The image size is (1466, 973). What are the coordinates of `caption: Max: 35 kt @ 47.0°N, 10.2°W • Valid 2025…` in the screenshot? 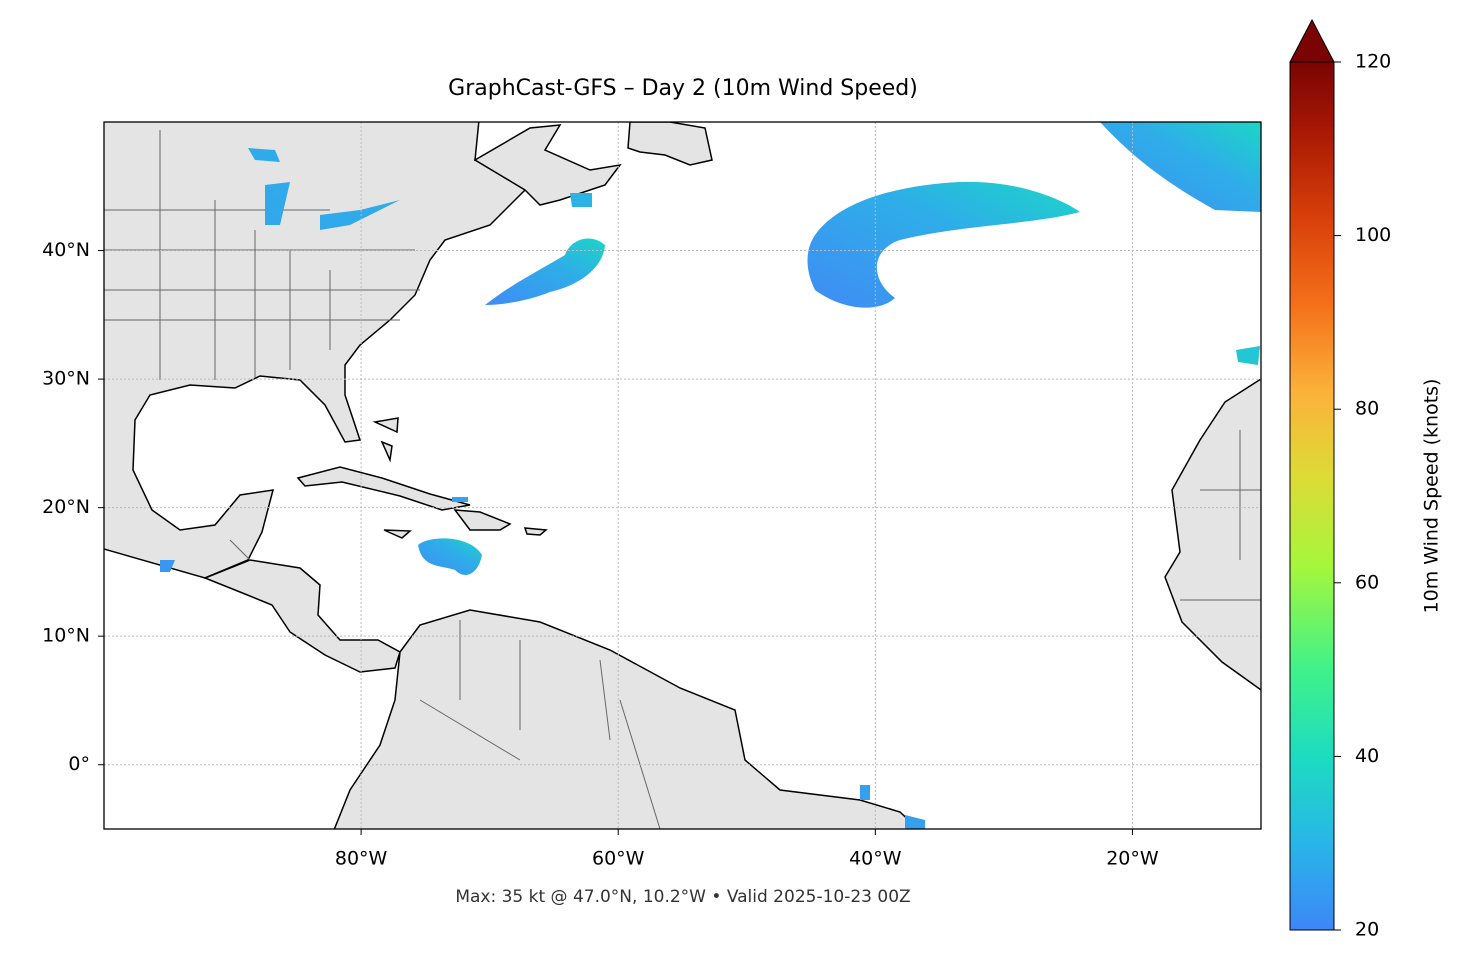 It's located at (682, 897).